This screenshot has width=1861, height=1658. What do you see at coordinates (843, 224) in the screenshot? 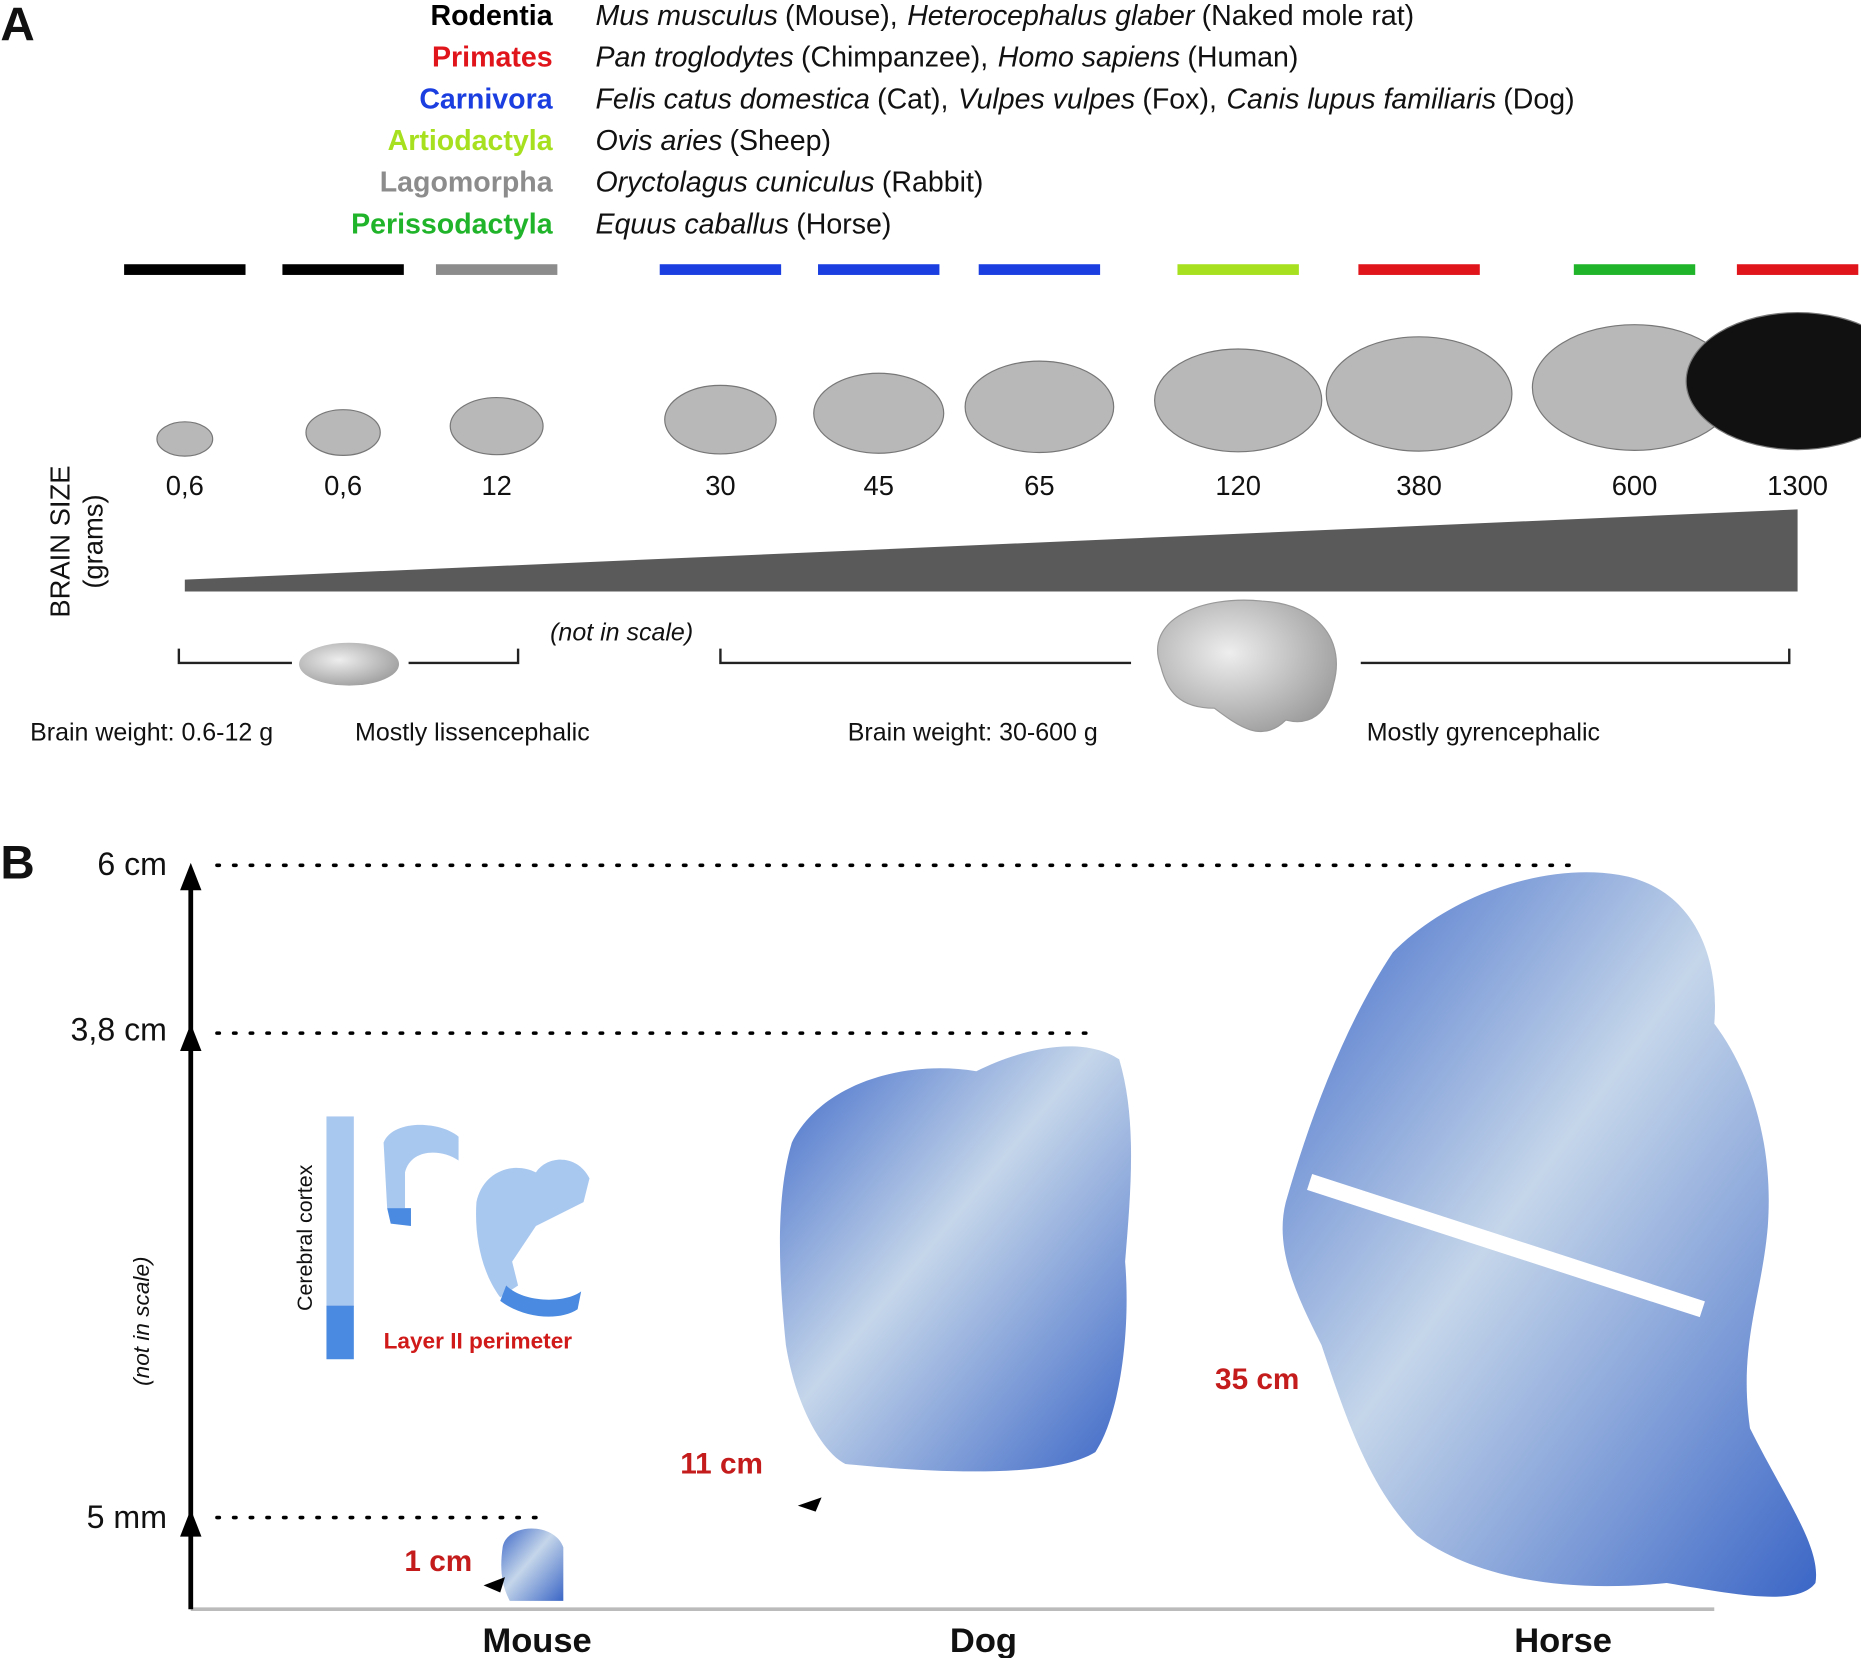
I see `common-name: (Horse)` at bounding box center [843, 224].